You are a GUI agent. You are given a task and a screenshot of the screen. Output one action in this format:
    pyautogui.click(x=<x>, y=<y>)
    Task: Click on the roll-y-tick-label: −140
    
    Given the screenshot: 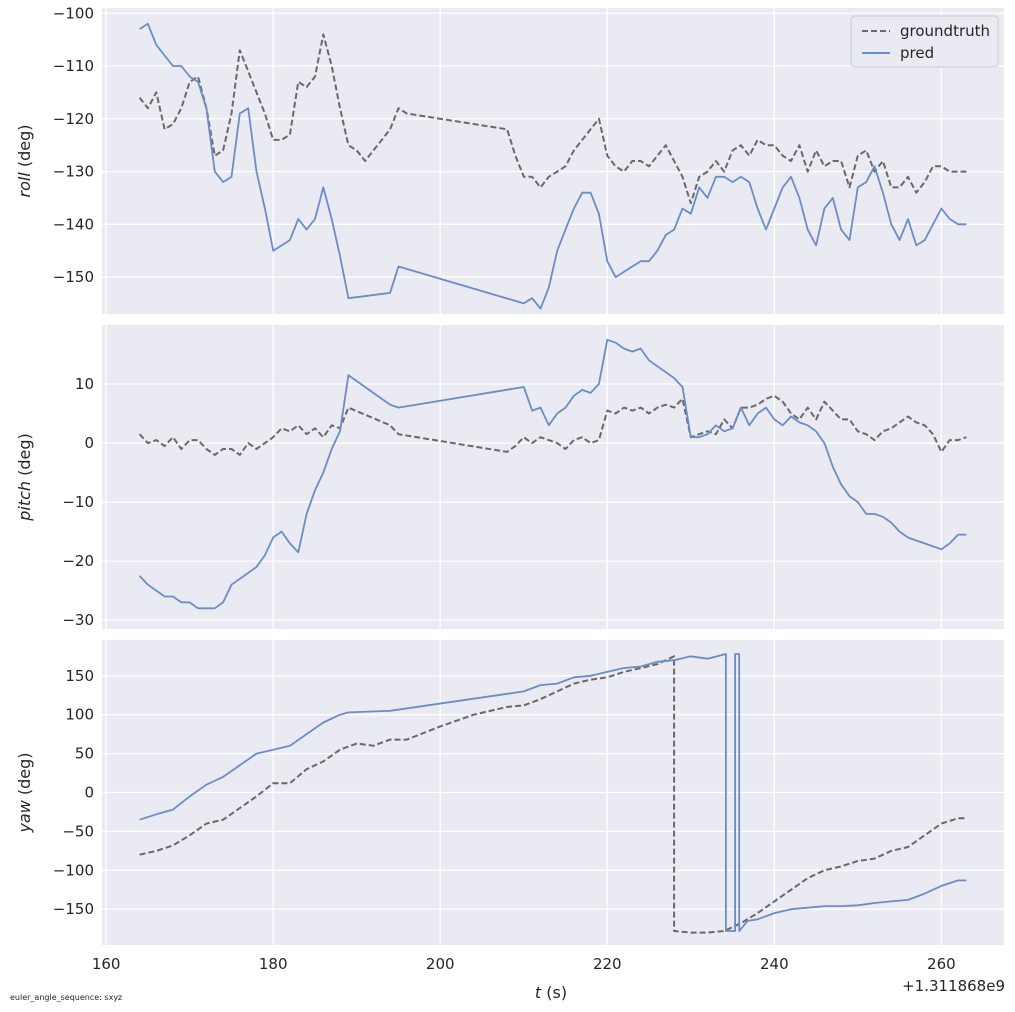 What is the action you would take?
    pyautogui.click(x=73, y=224)
    